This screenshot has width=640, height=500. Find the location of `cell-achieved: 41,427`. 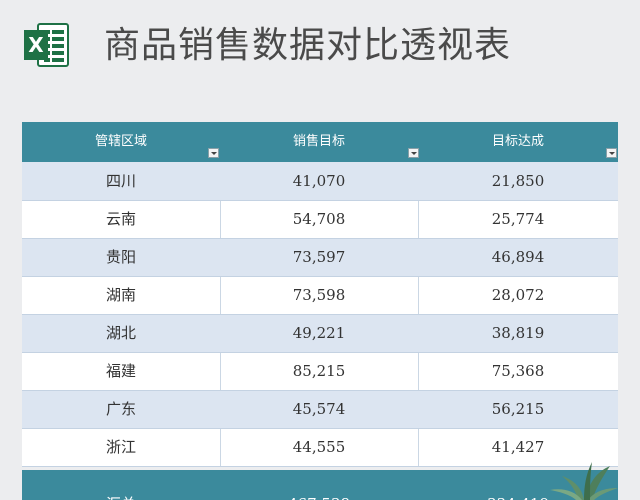

cell-achieved: 41,427 is located at coordinates (518, 447).